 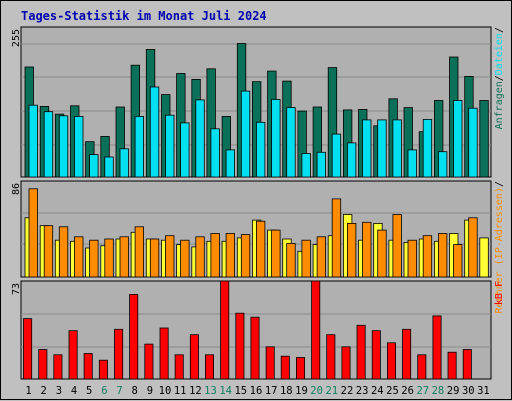 I want to click on x-tick-label-16: 16, so click(x=256, y=391).